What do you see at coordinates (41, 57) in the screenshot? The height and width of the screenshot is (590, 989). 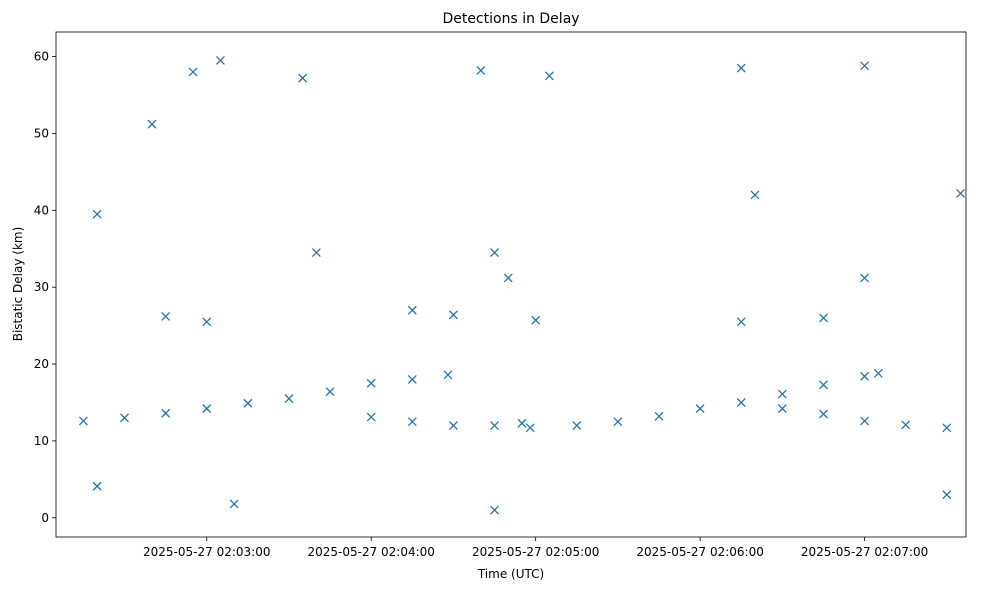 I see `y-tick-label: 60` at bounding box center [41, 57].